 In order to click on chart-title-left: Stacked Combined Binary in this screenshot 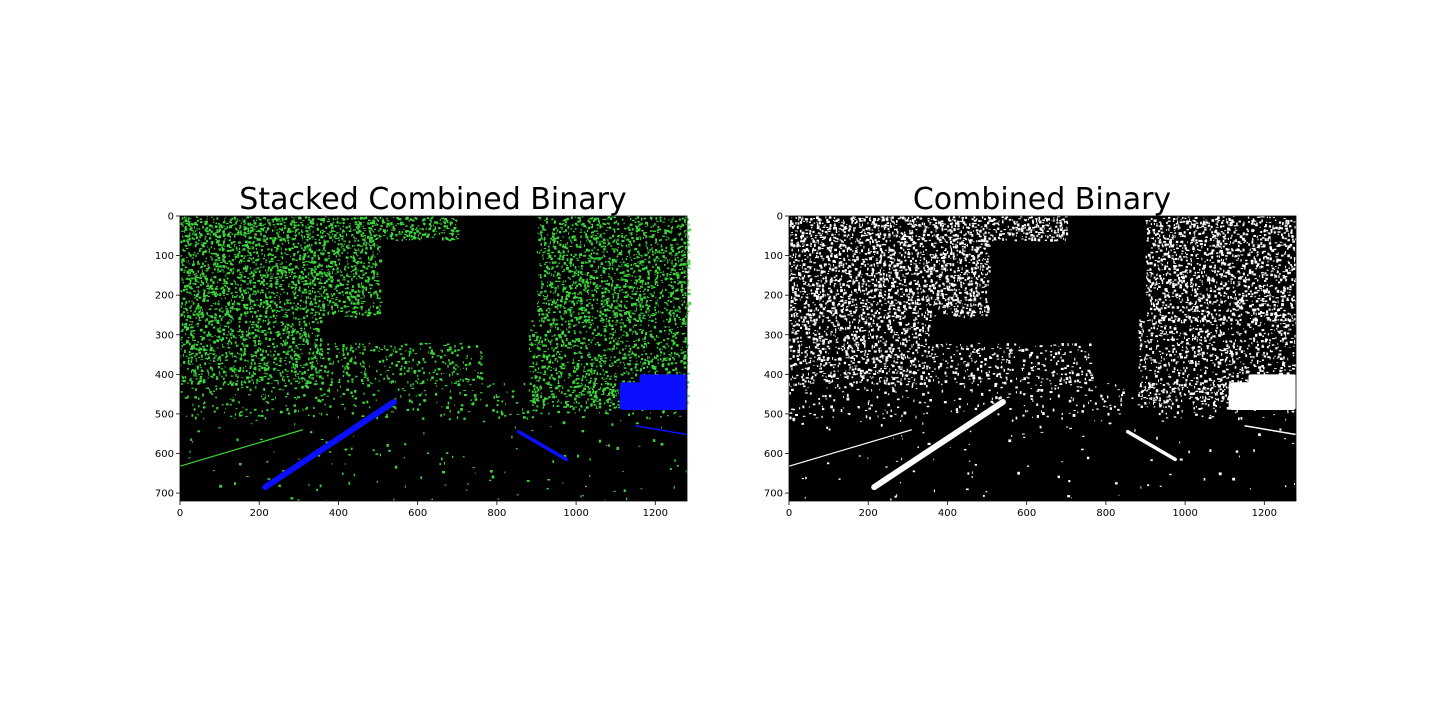, I will do `click(433, 199)`.